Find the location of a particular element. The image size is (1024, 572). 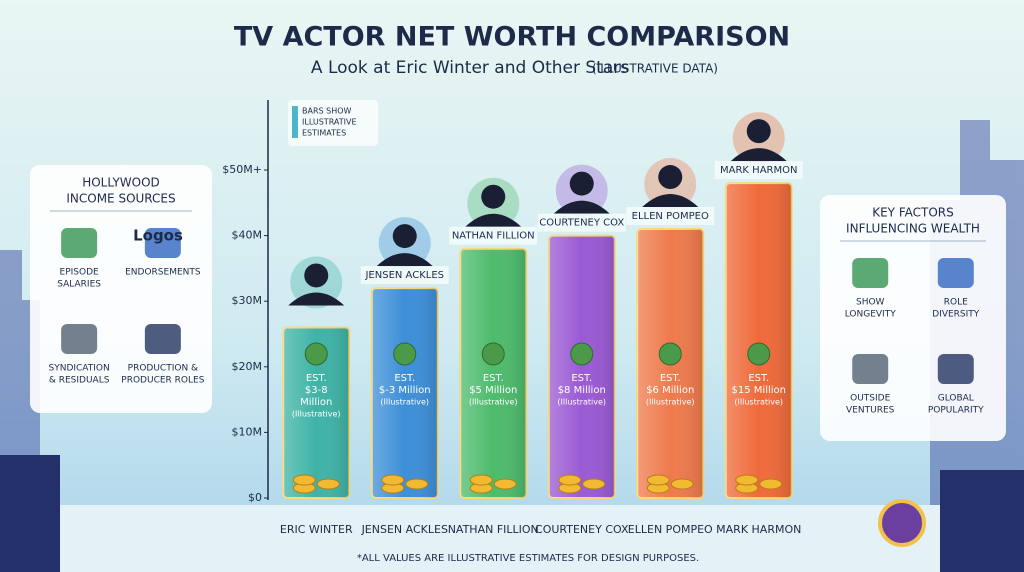

bar-note: $5 Million is located at coordinates (493, 390).